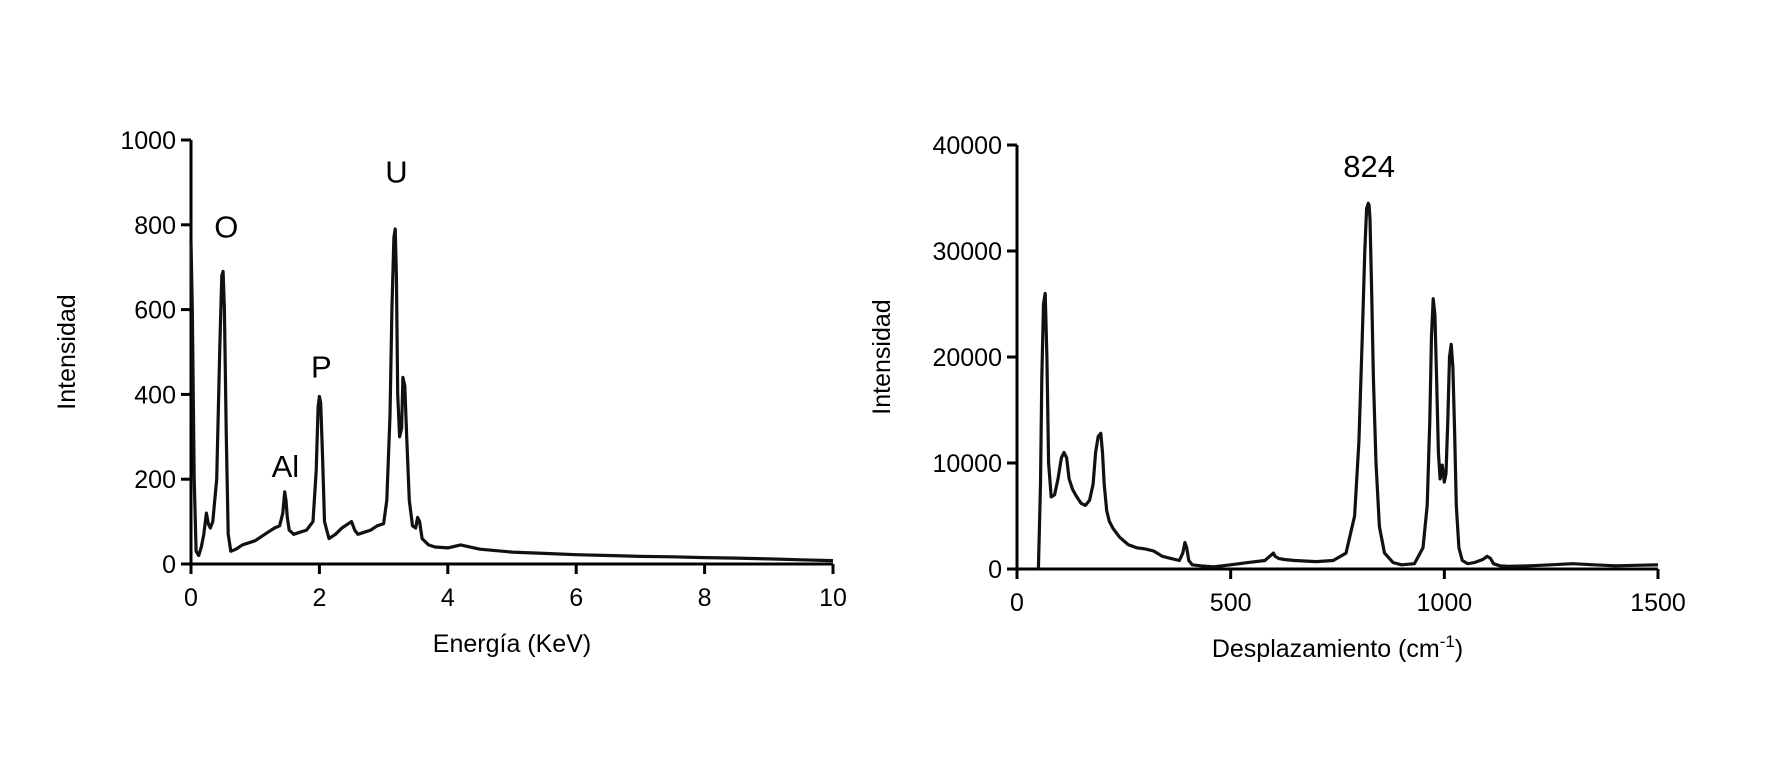  What do you see at coordinates (286, 466) in the screenshot?
I see `eds-peak-label: Al` at bounding box center [286, 466].